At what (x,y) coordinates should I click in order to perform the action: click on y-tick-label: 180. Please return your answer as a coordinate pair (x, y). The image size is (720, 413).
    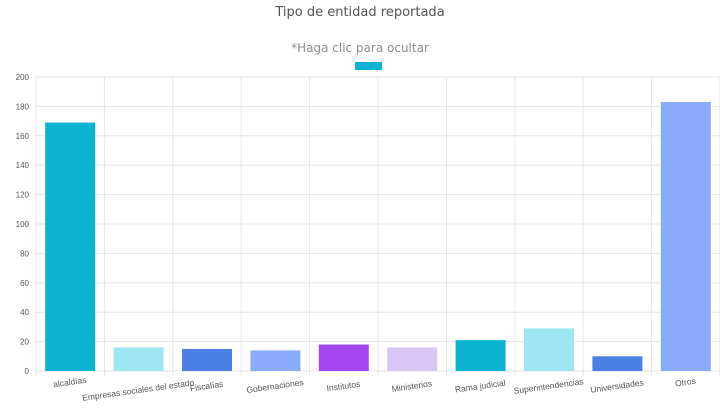
    Looking at the image, I should click on (23, 106).